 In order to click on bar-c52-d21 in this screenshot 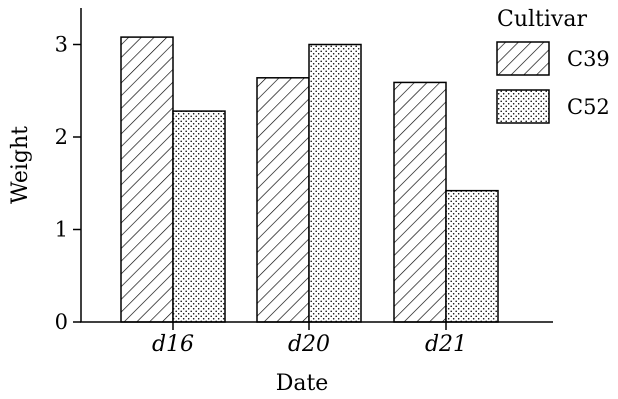, I will do `click(472, 256)`.